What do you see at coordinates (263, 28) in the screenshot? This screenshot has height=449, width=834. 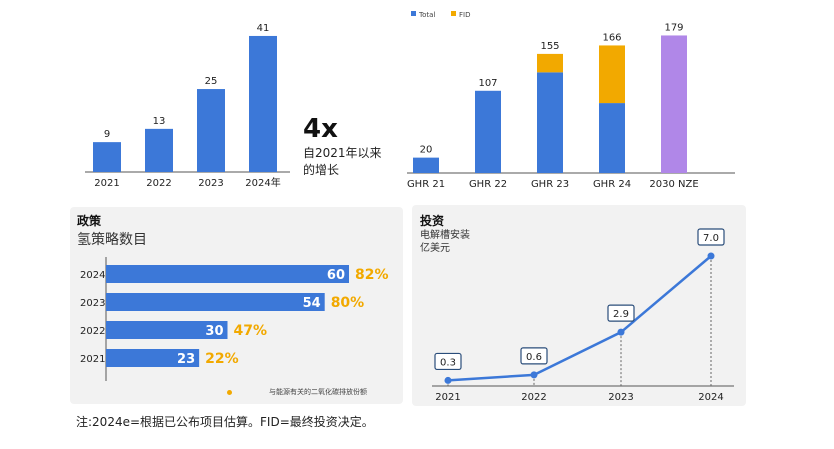 I see `bar-value-label: 41` at bounding box center [263, 28].